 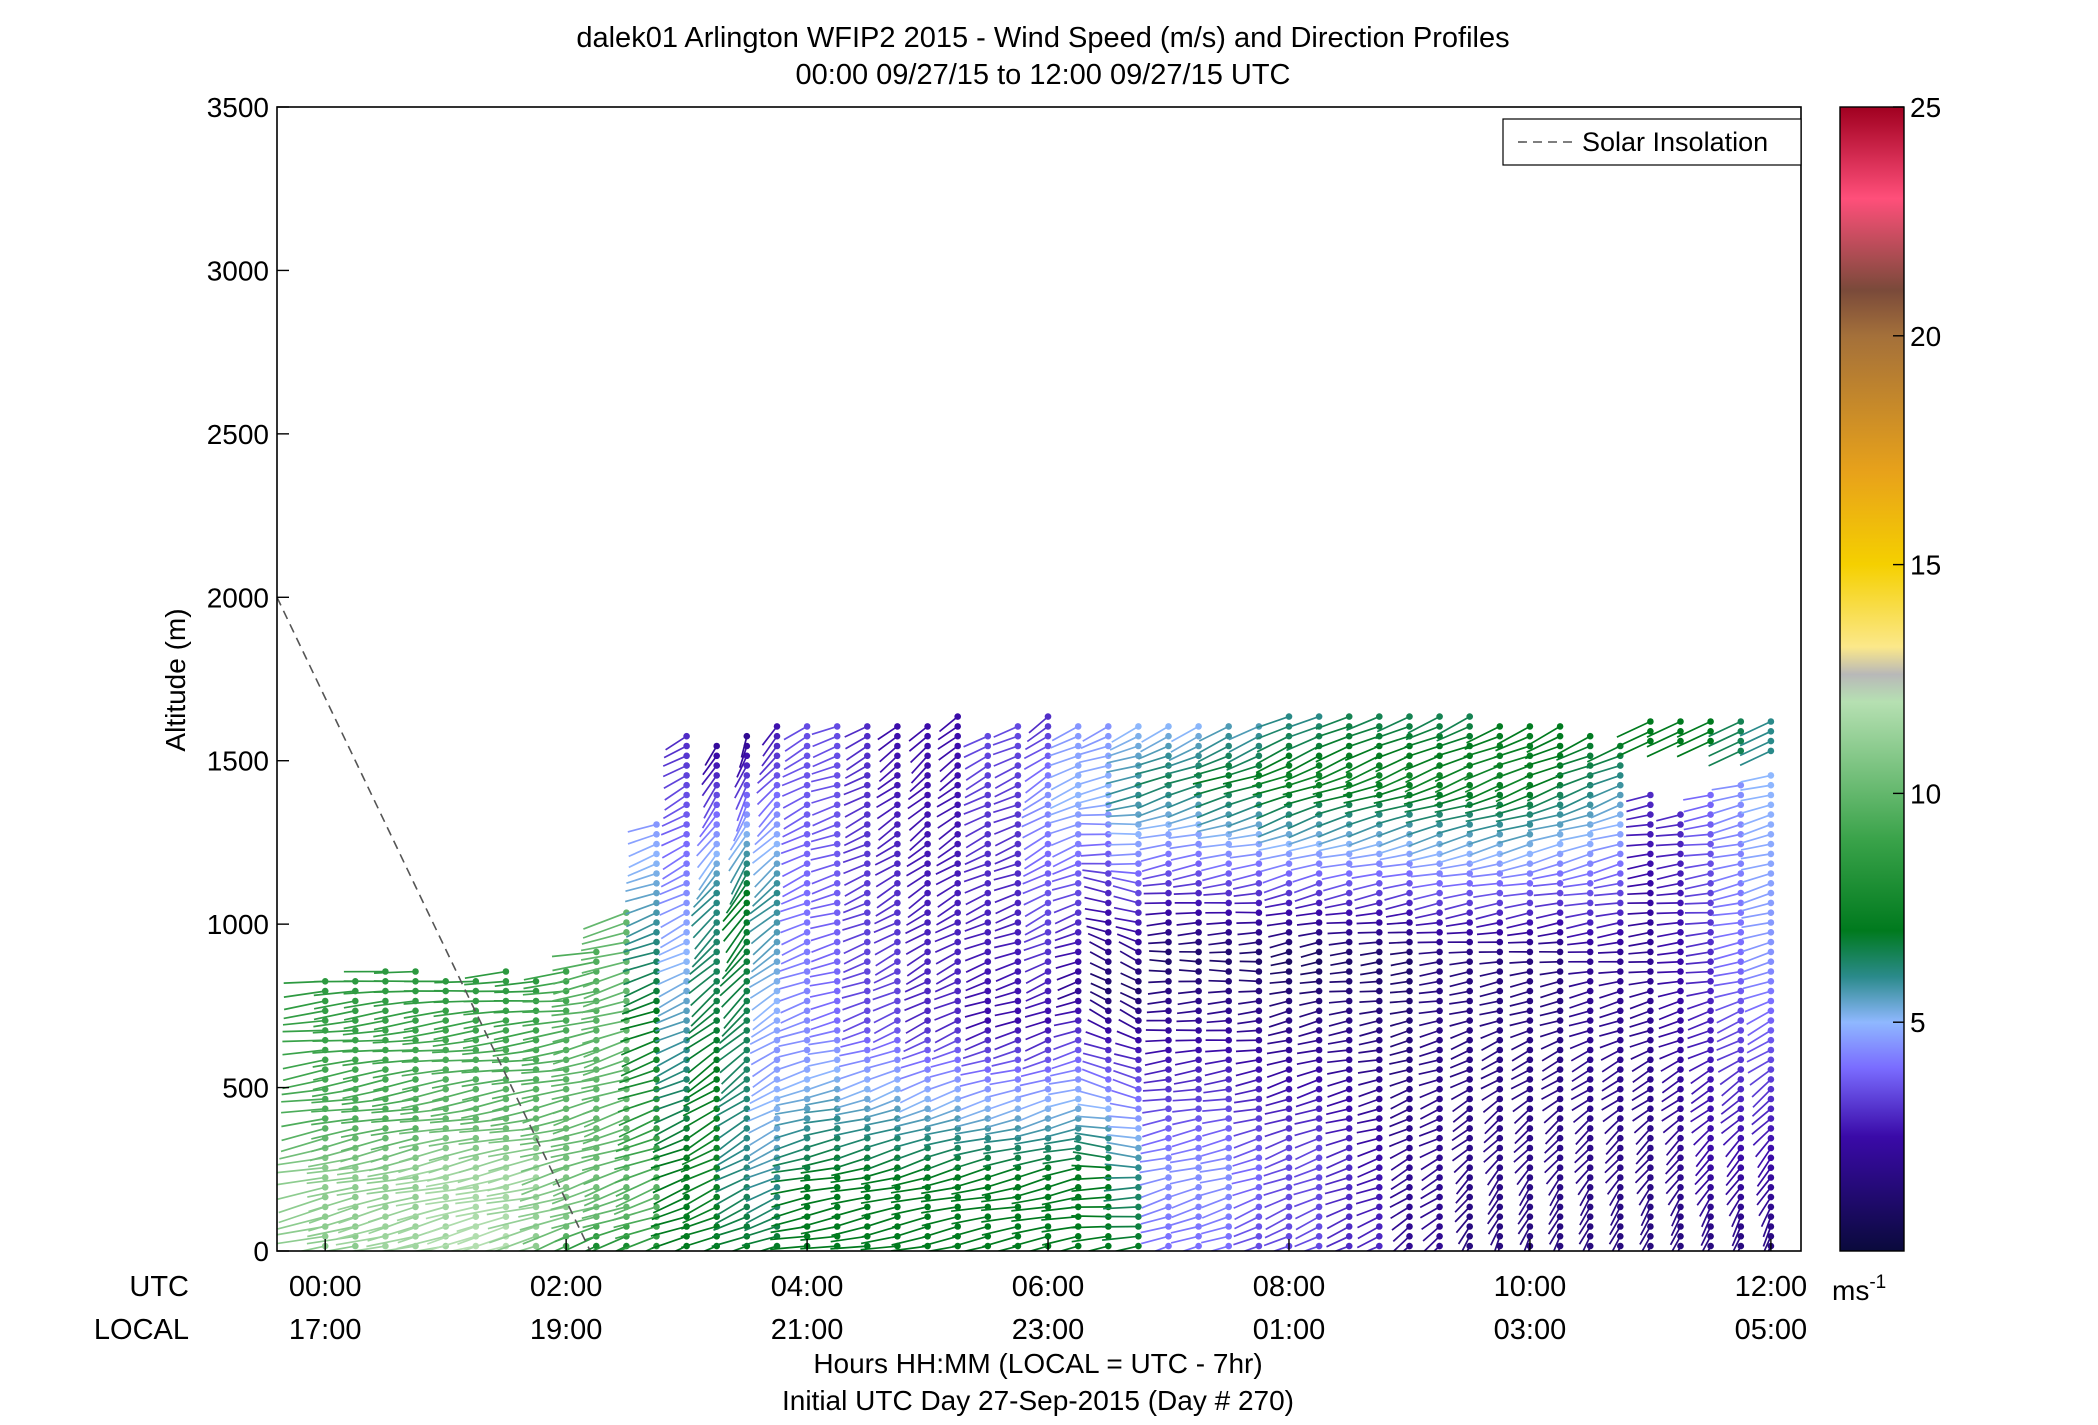 What do you see at coordinates (1771, 1287) in the screenshot?
I see `x-tick-label-utc: 12:00` at bounding box center [1771, 1287].